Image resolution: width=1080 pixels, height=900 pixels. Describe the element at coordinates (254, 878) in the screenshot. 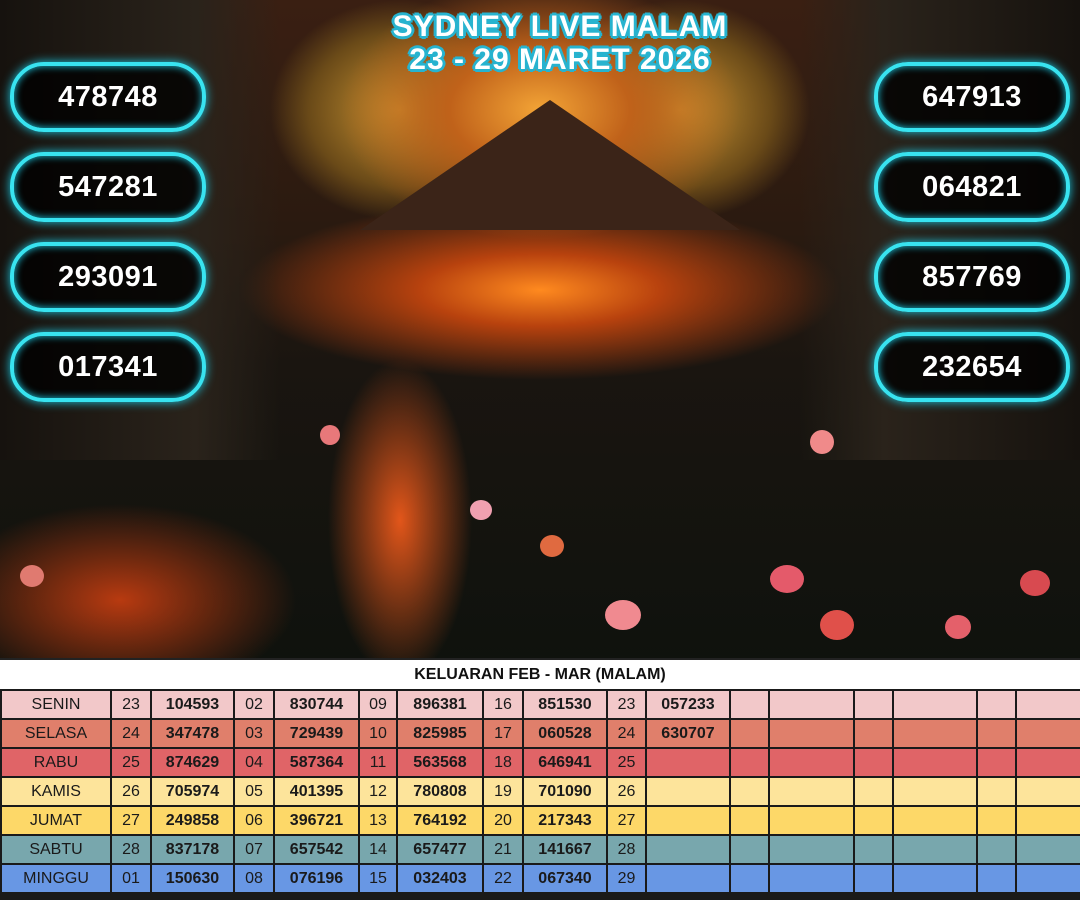

I see `date-cell: 08` at that location.